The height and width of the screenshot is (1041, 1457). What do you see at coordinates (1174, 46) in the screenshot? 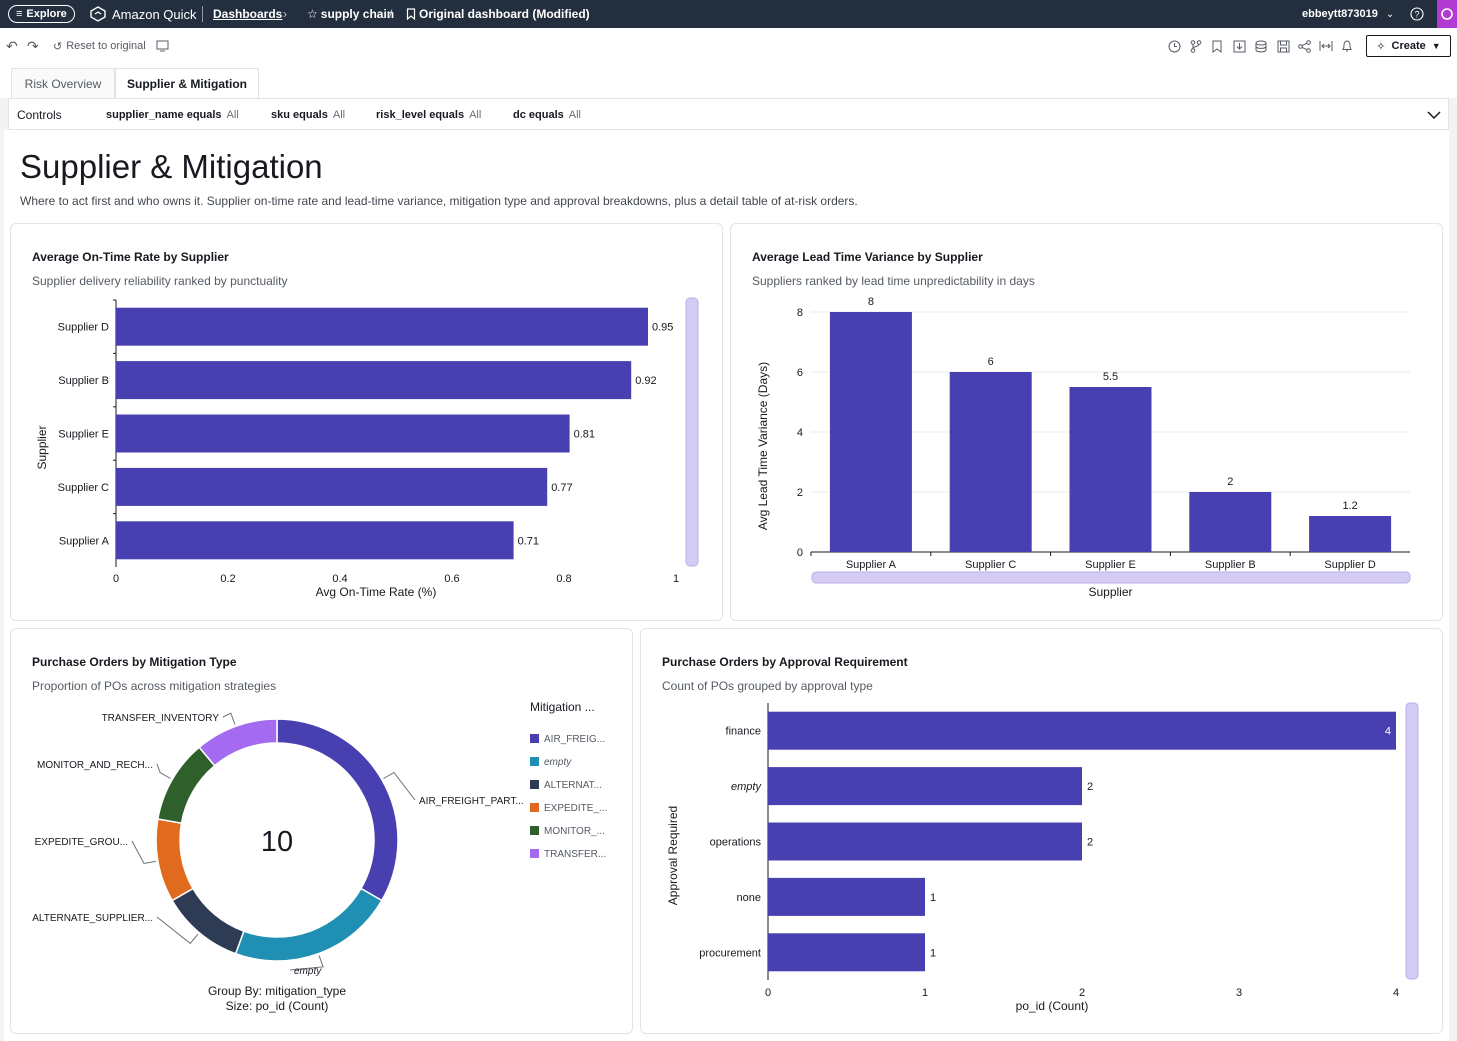
I see `clock-icon` at bounding box center [1174, 46].